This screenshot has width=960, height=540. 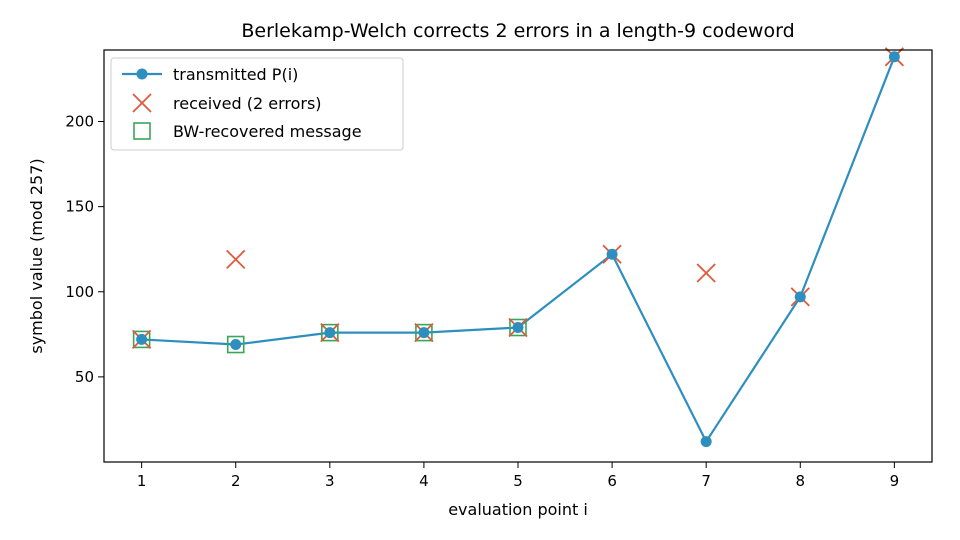 What do you see at coordinates (236, 481) in the screenshot?
I see `x-tick-label: 2` at bounding box center [236, 481].